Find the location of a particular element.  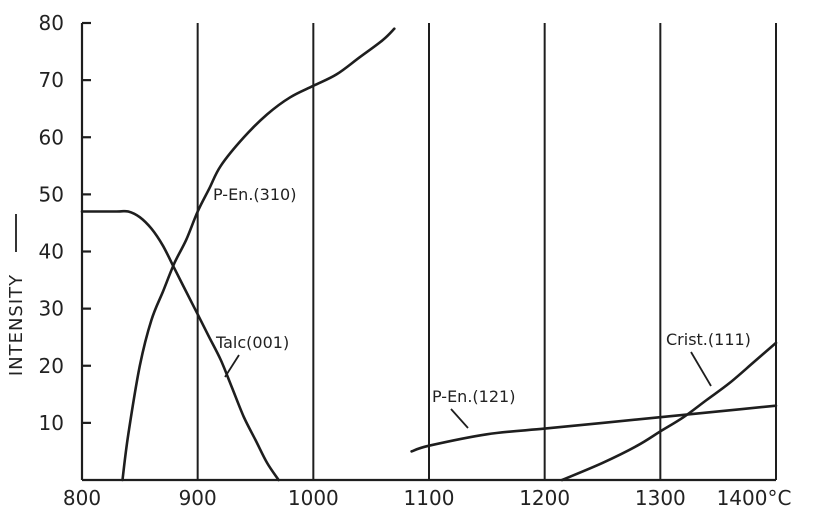

y-tick-label-70: 70 is located at coordinates (51, 80).